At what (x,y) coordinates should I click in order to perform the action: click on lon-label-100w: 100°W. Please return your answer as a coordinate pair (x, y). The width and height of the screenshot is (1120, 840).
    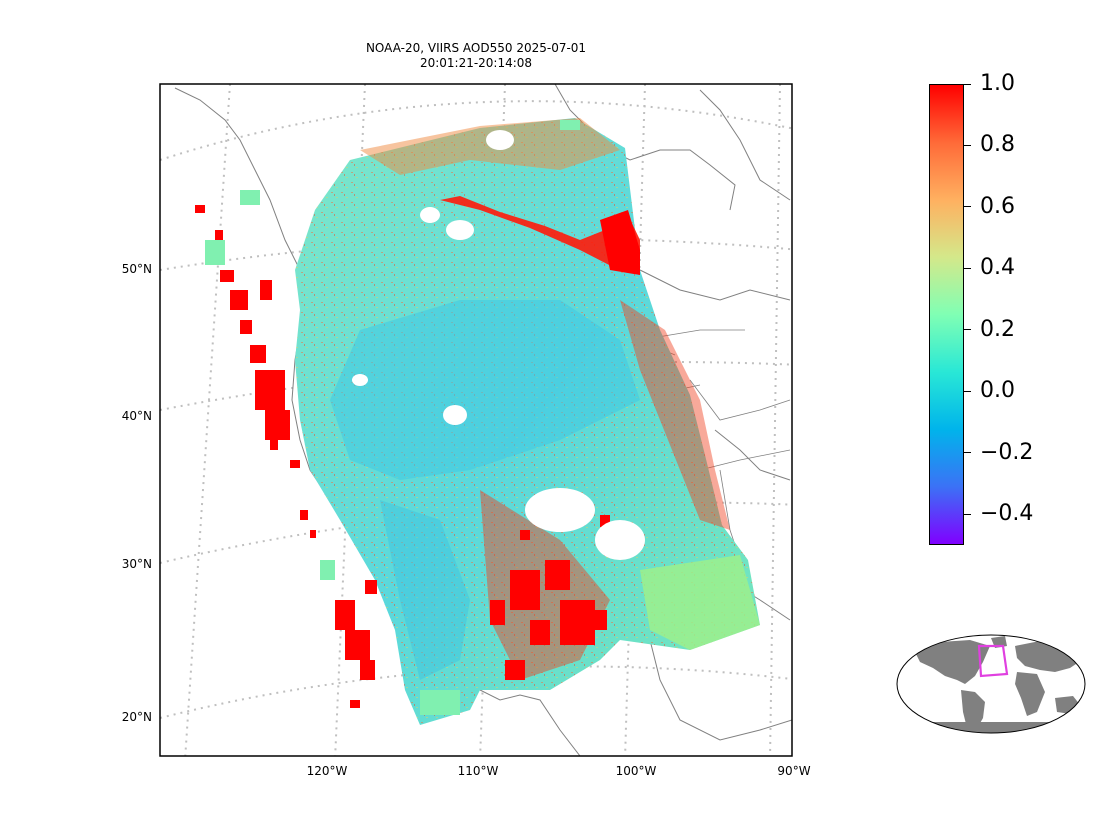
    Looking at the image, I should click on (636, 771).